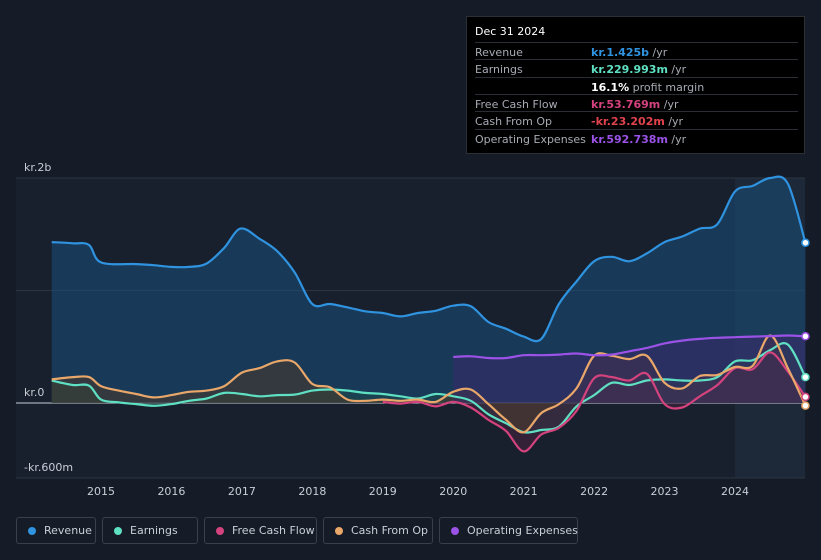 The height and width of the screenshot is (560, 821). Describe the element at coordinates (48, 467) in the screenshot. I see `y-axis-label: -kr.600m` at that location.